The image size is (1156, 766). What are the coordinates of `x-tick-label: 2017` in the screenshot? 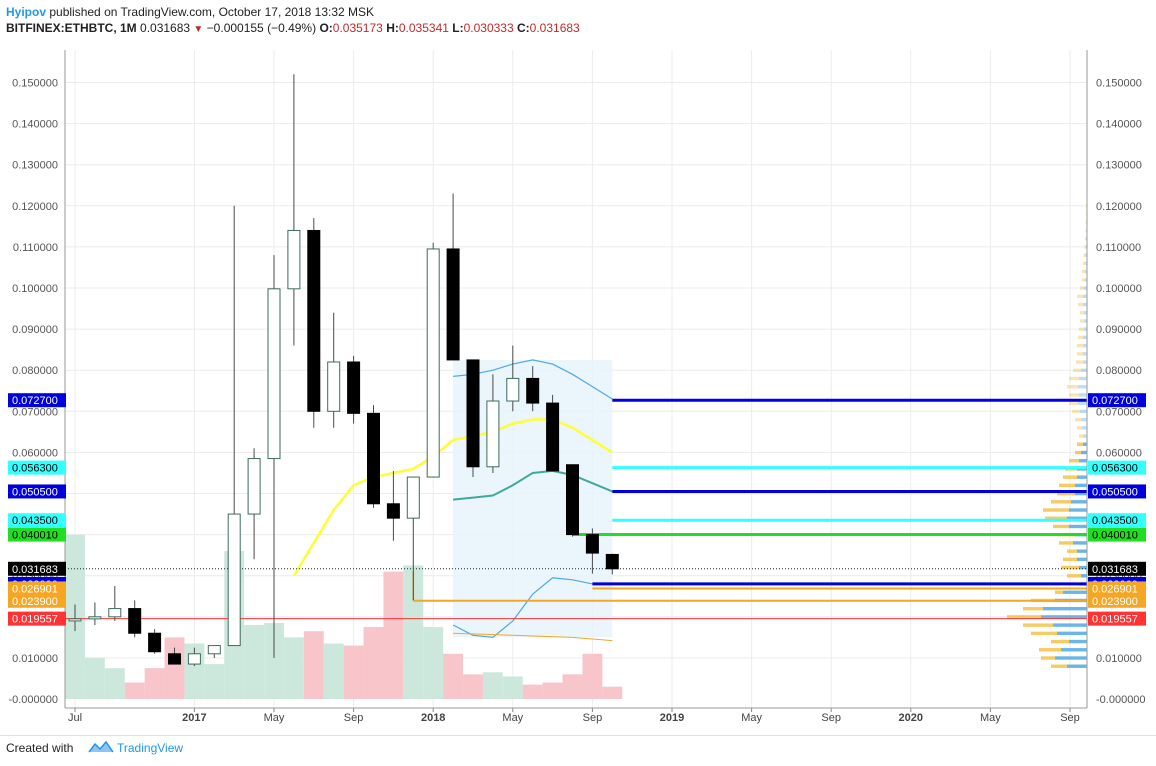 It's located at (194, 718).